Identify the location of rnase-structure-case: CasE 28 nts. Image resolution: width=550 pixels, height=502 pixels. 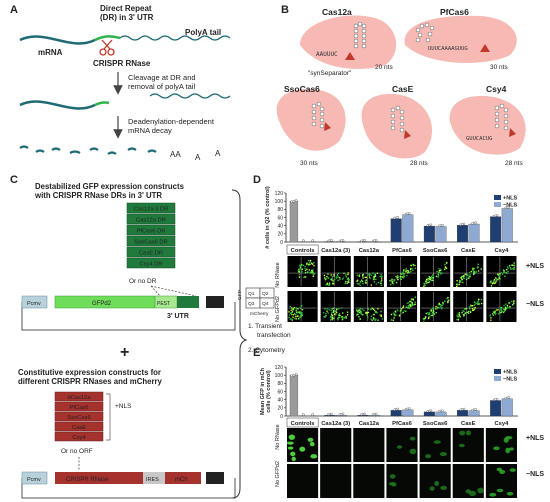
(397, 125).